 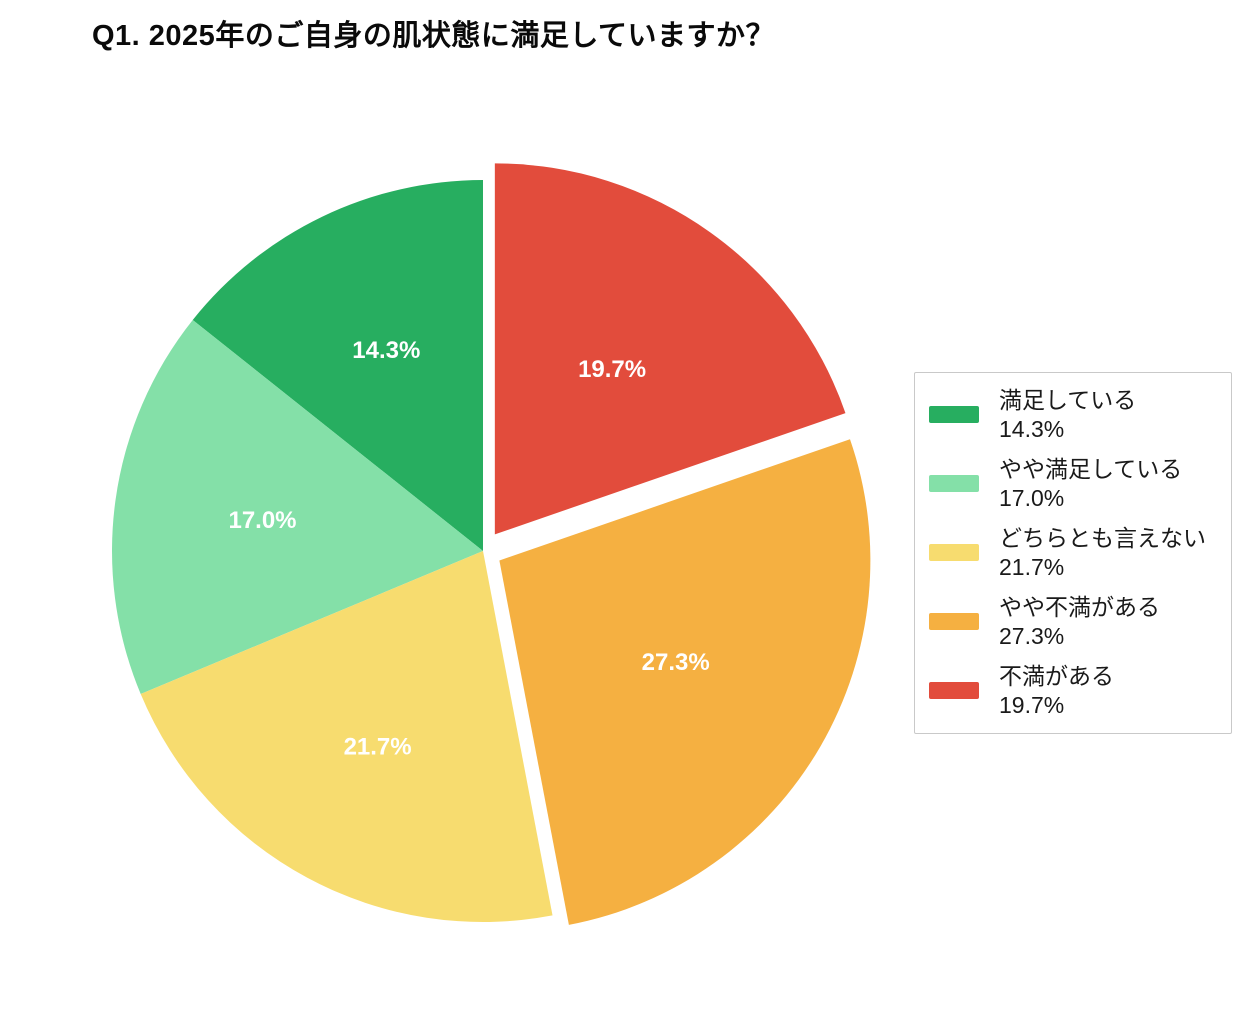 I want to click on legend-item: やや不満がある 27.3%, so click(x=1073, y=622).